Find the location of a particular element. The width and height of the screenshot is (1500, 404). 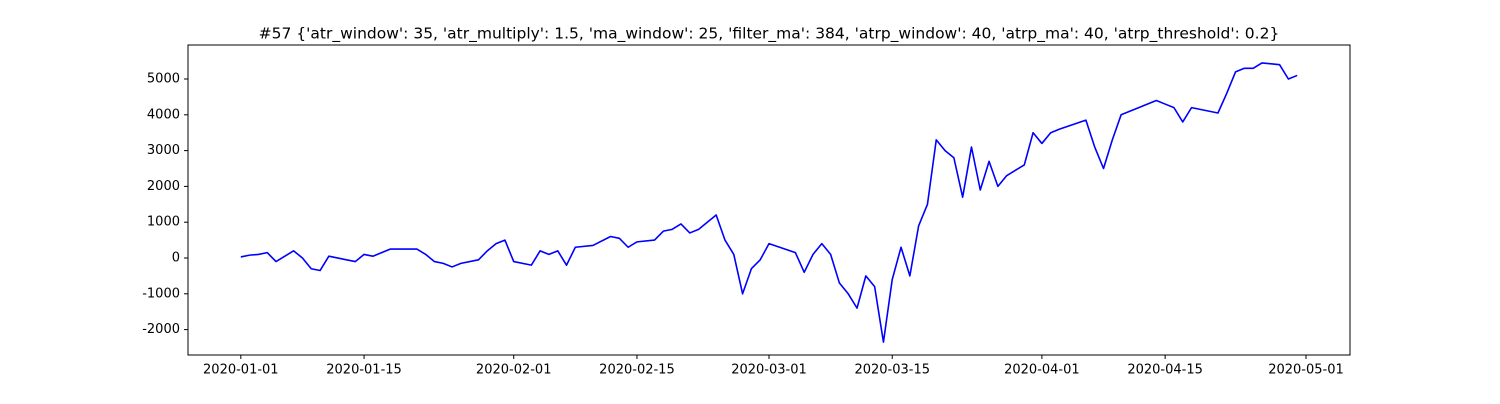

y-tick-label: 2000 is located at coordinates (163, 186).